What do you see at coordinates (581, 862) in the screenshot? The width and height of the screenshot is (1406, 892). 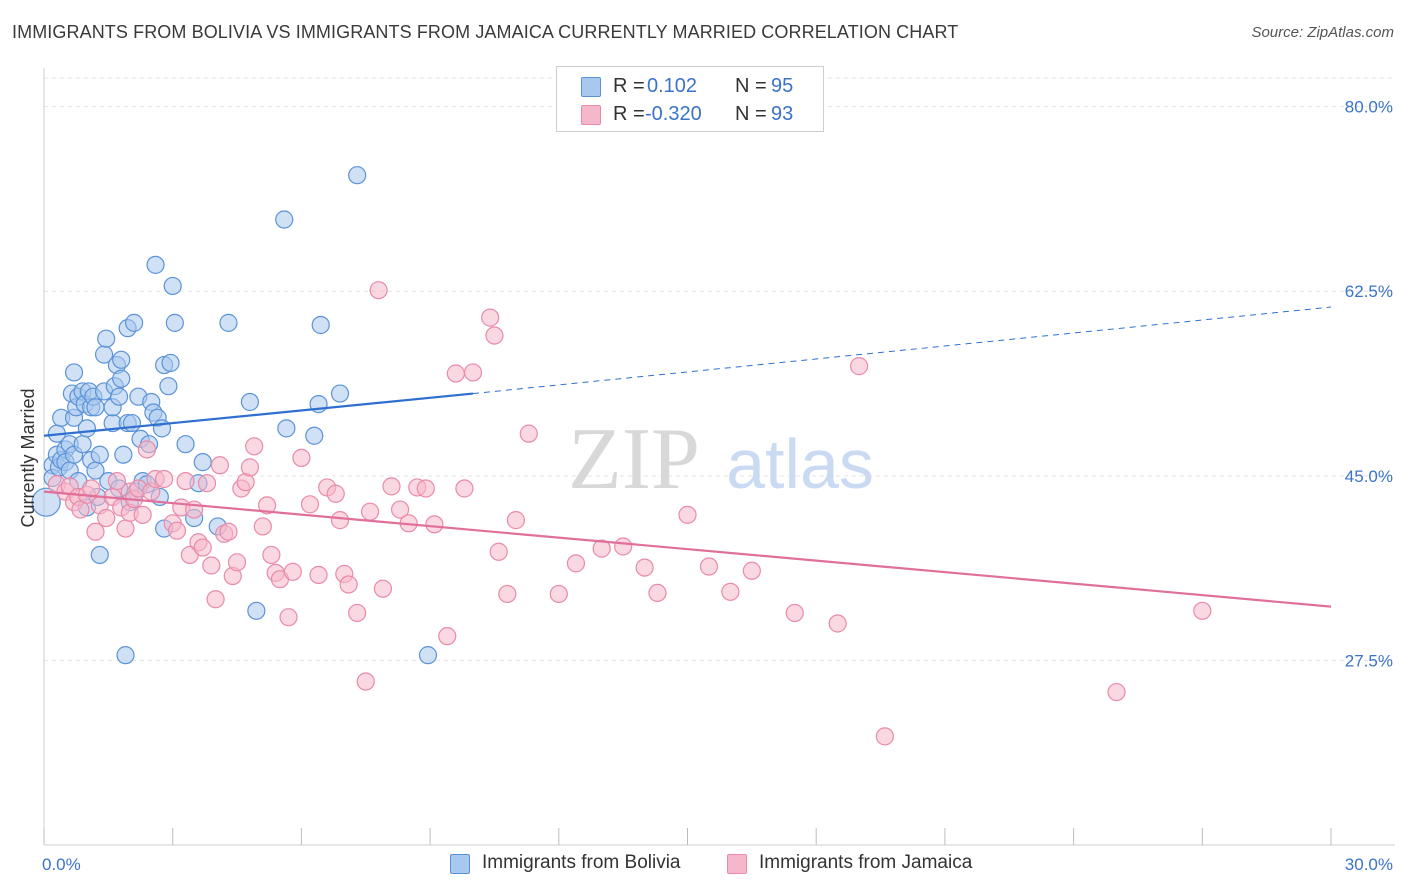 I see `bottom-legend-label-bolivia: Immigrants from Bolivia` at bounding box center [581, 862].